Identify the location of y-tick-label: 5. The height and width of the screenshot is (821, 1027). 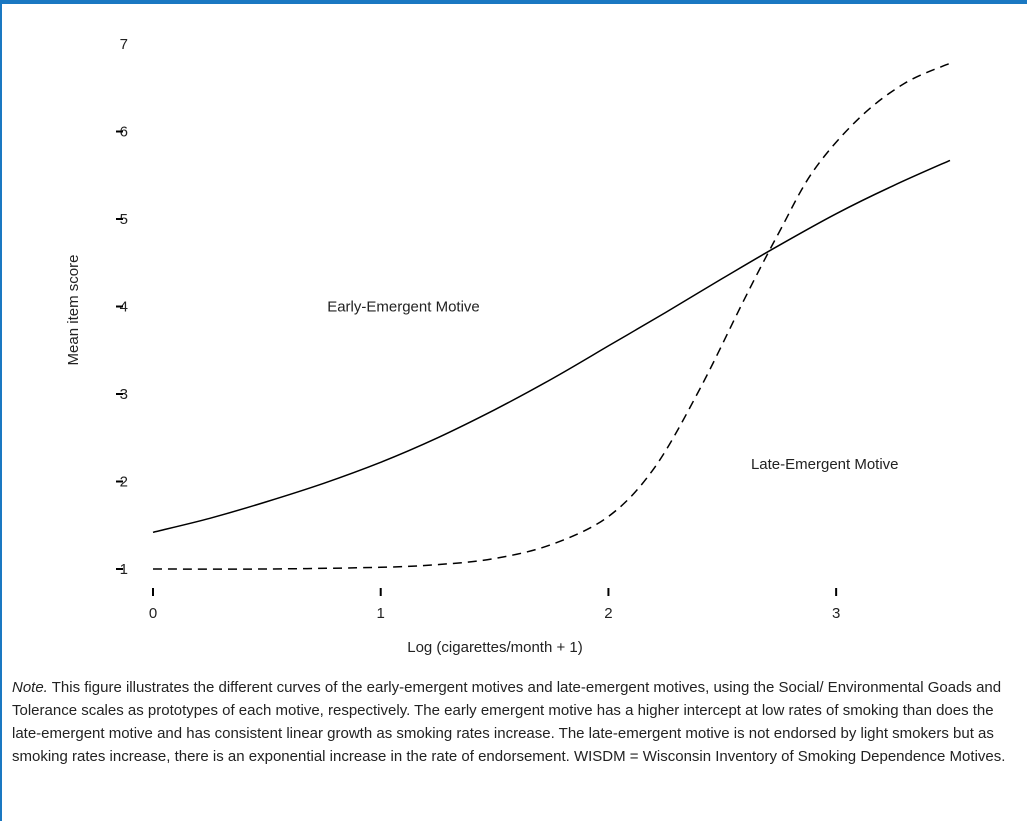
(124, 219).